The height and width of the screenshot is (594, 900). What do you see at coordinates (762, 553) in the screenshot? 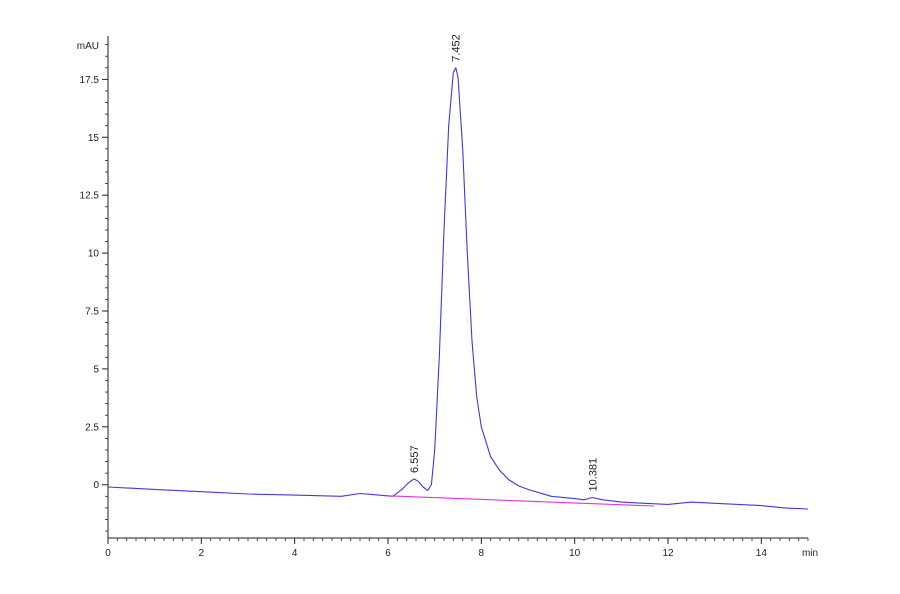
I see `x-tick-label: 14` at bounding box center [762, 553].